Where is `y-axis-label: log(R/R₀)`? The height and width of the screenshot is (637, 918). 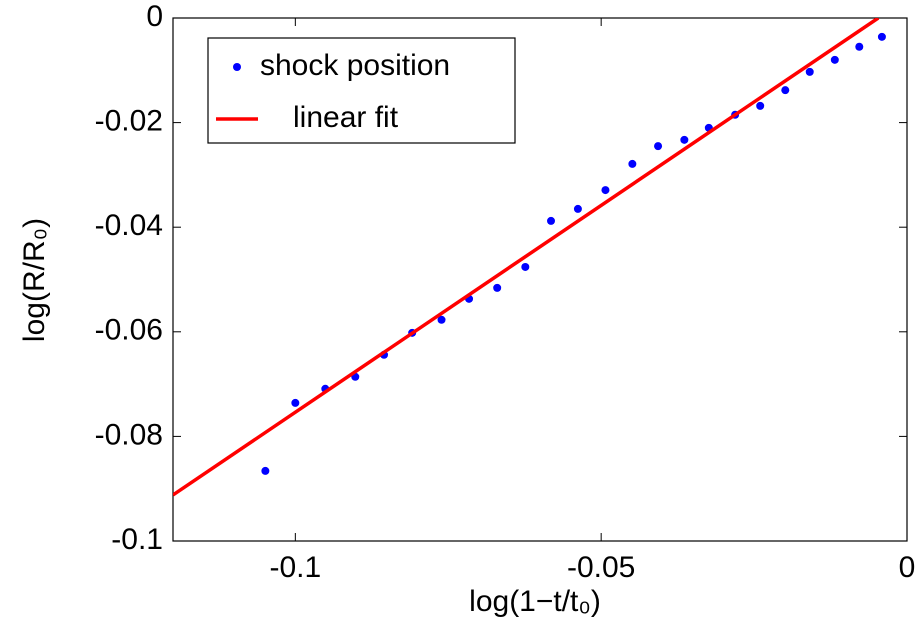
y-axis-label: log(R/R₀) is located at coordinates (34, 280).